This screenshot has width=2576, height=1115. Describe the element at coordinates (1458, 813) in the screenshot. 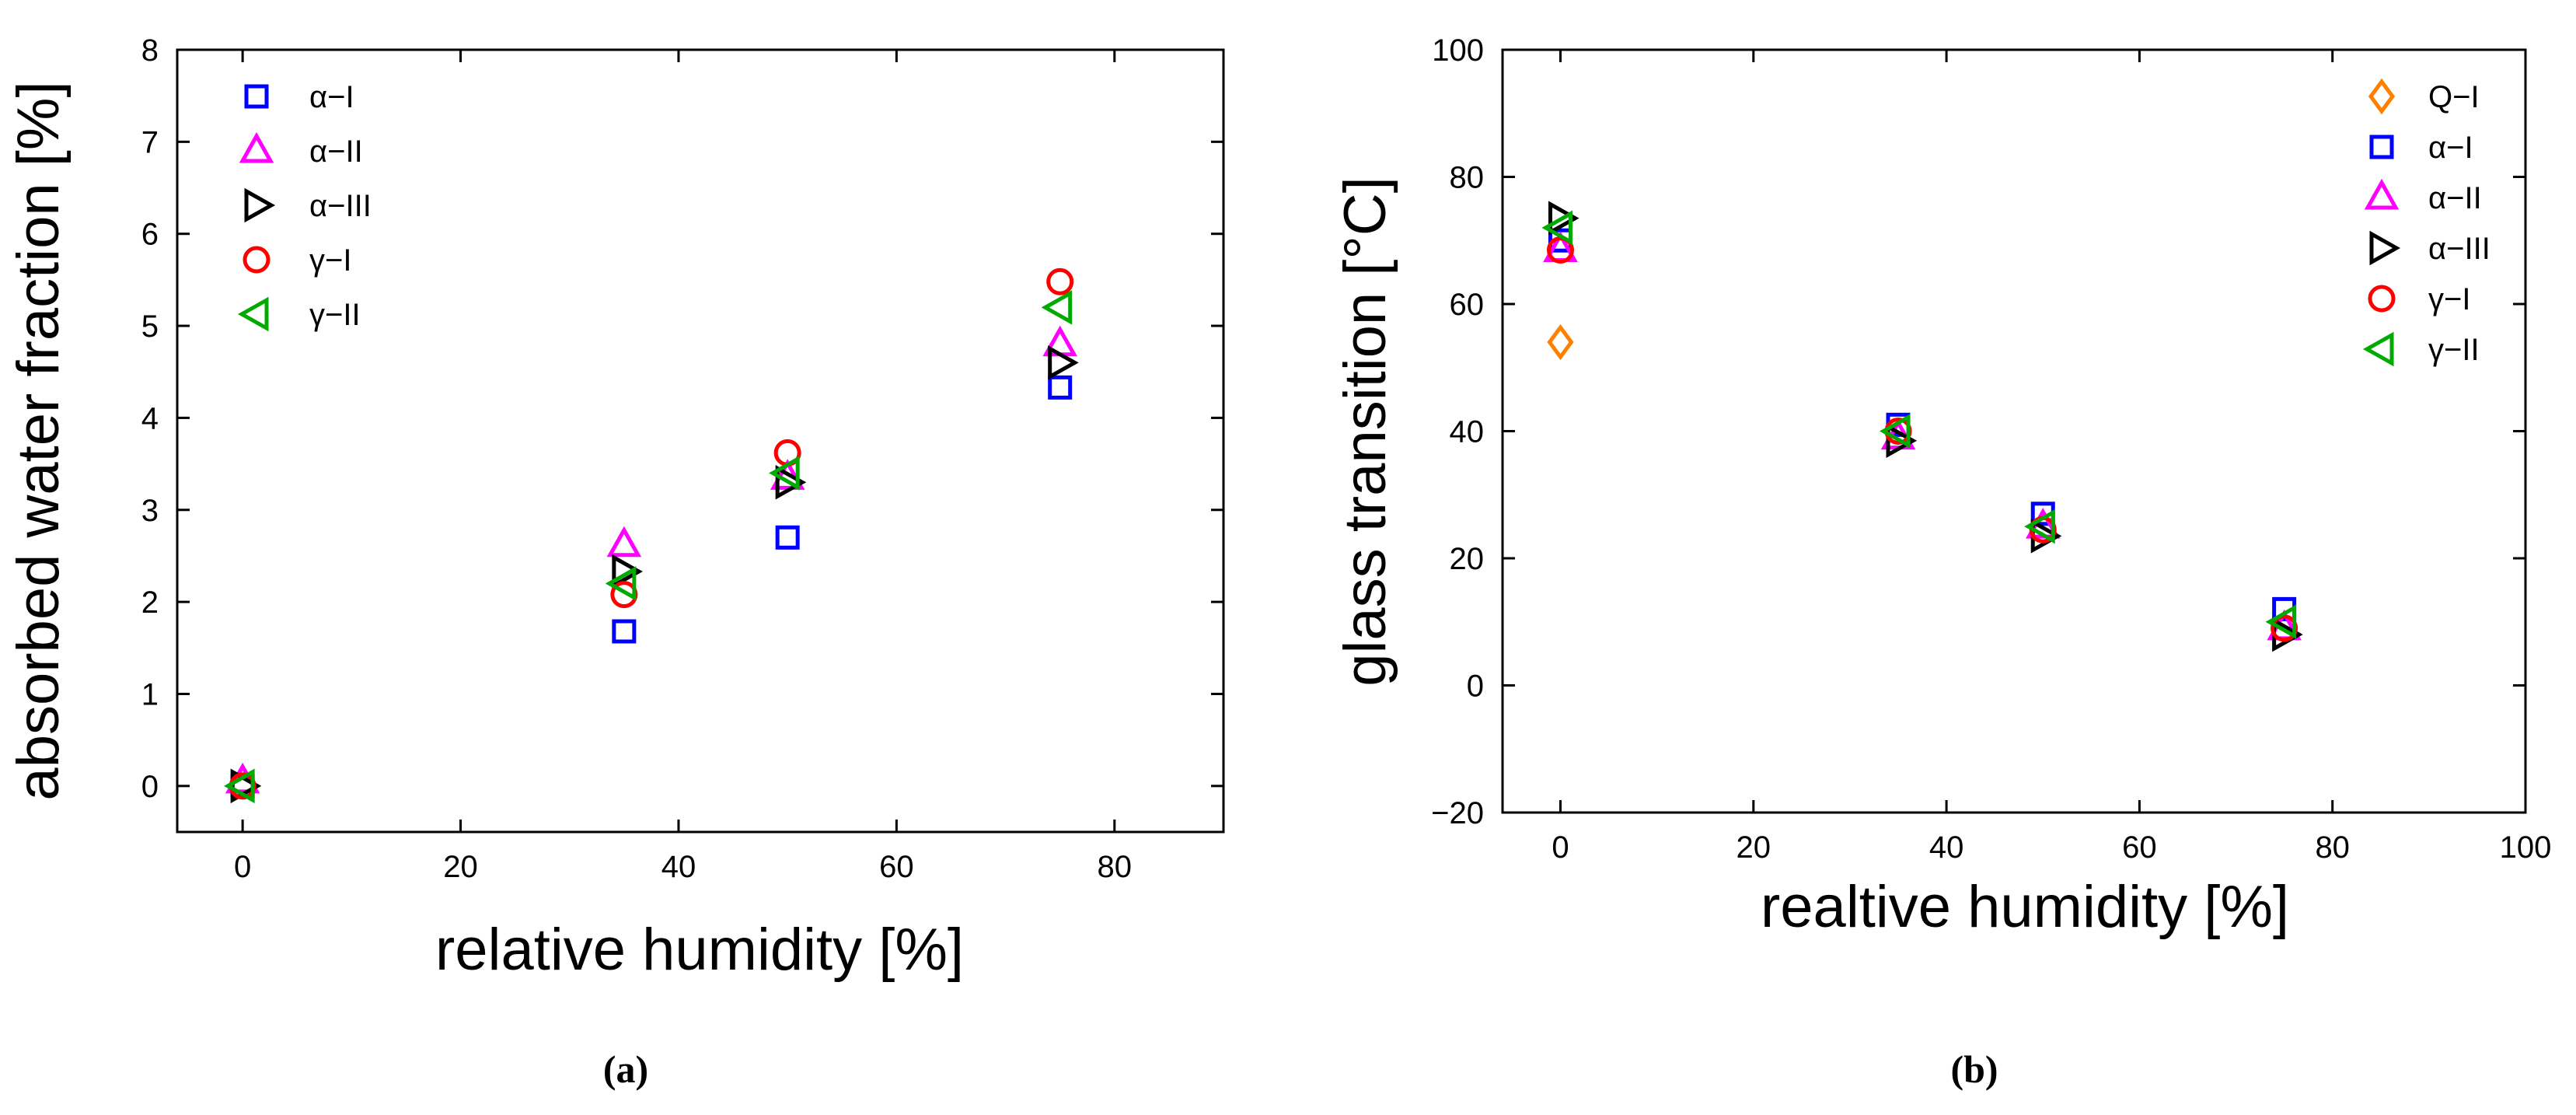

I see `y-tick-label: −20` at that location.